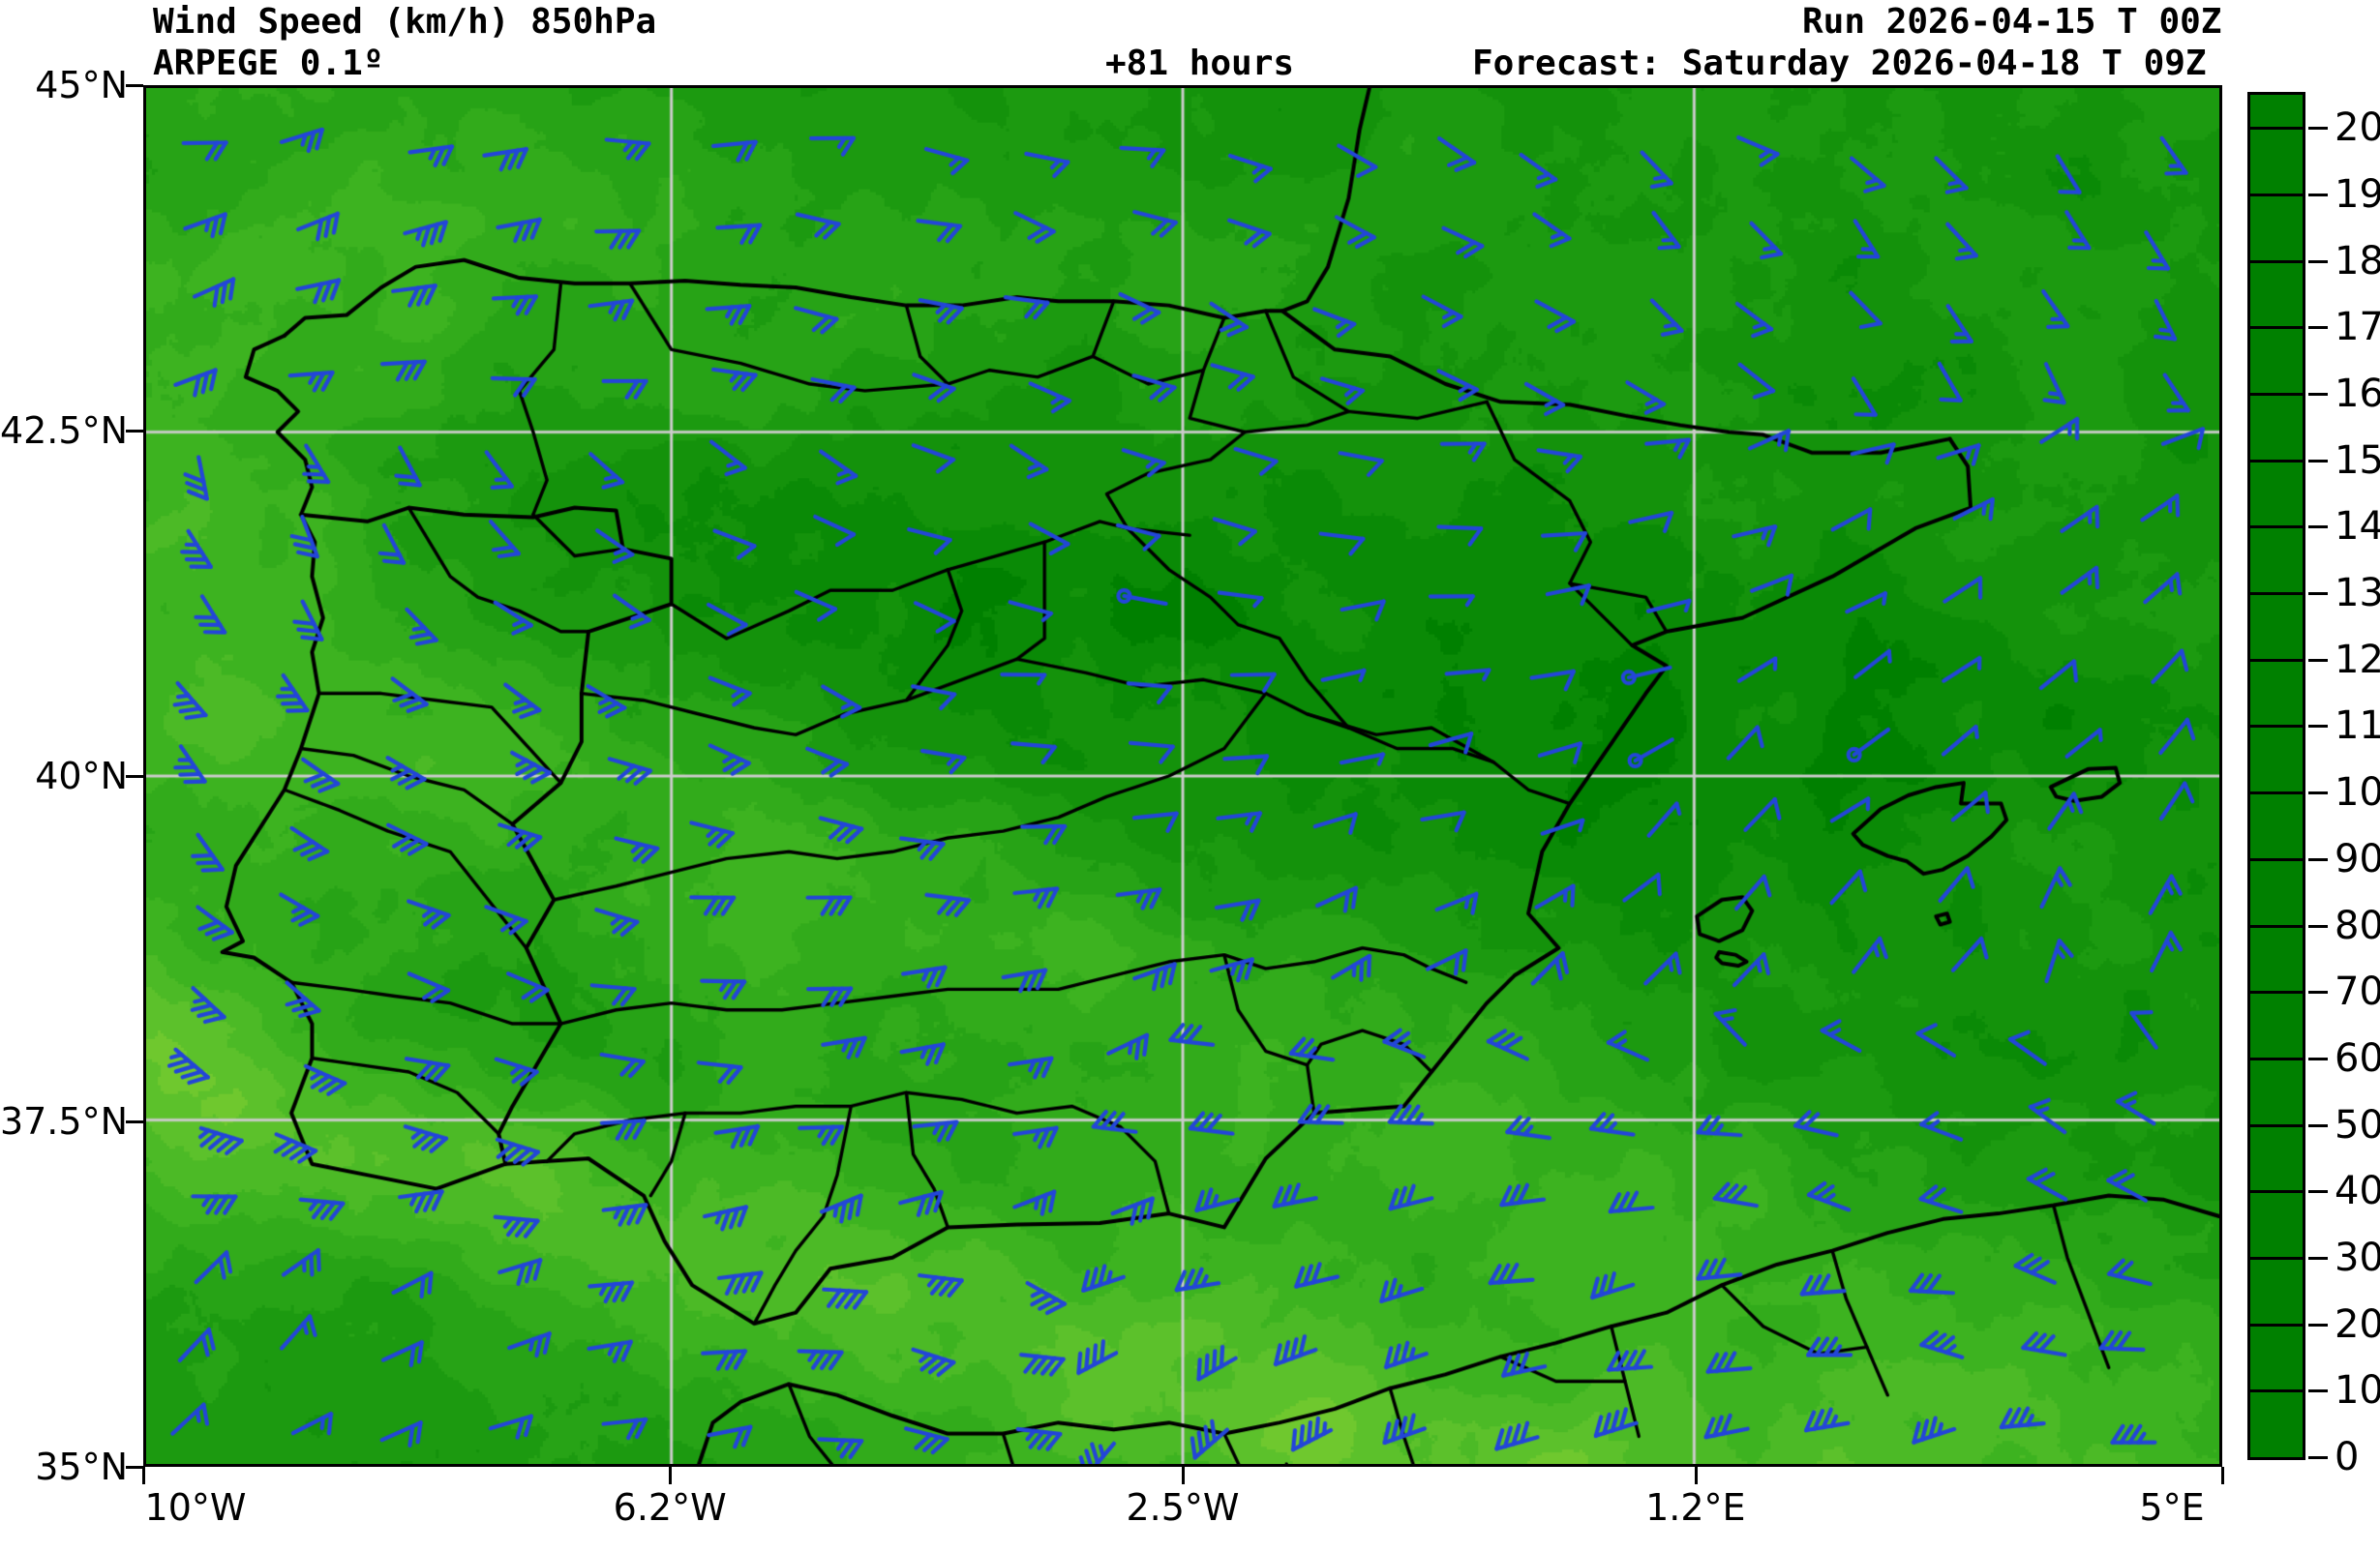 The height and width of the screenshot is (1552, 2380). I want to click on run-time-label: Run 2026-04-15 T 00Z, so click(2012, 22).